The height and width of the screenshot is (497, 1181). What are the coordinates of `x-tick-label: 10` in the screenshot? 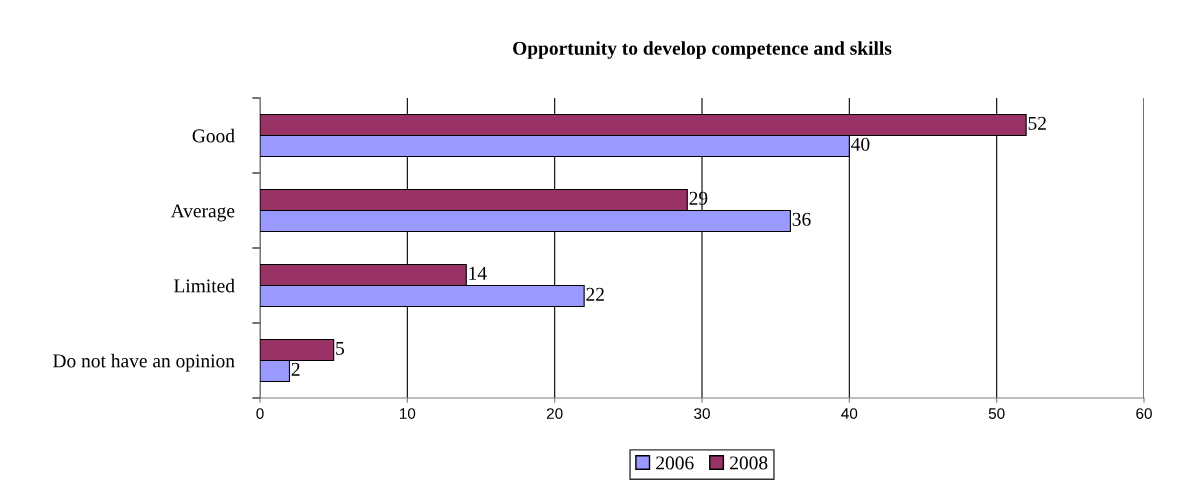 It's located at (408, 413).